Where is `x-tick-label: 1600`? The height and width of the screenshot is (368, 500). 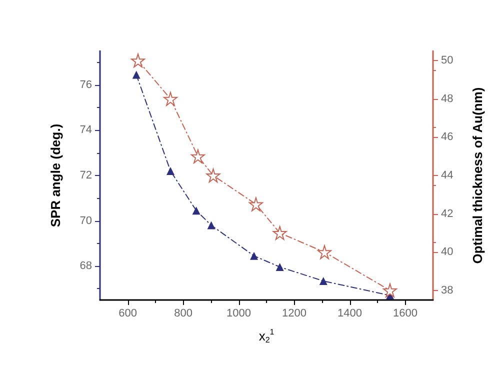 x-tick-label: 1600 is located at coordinates (405, 314).